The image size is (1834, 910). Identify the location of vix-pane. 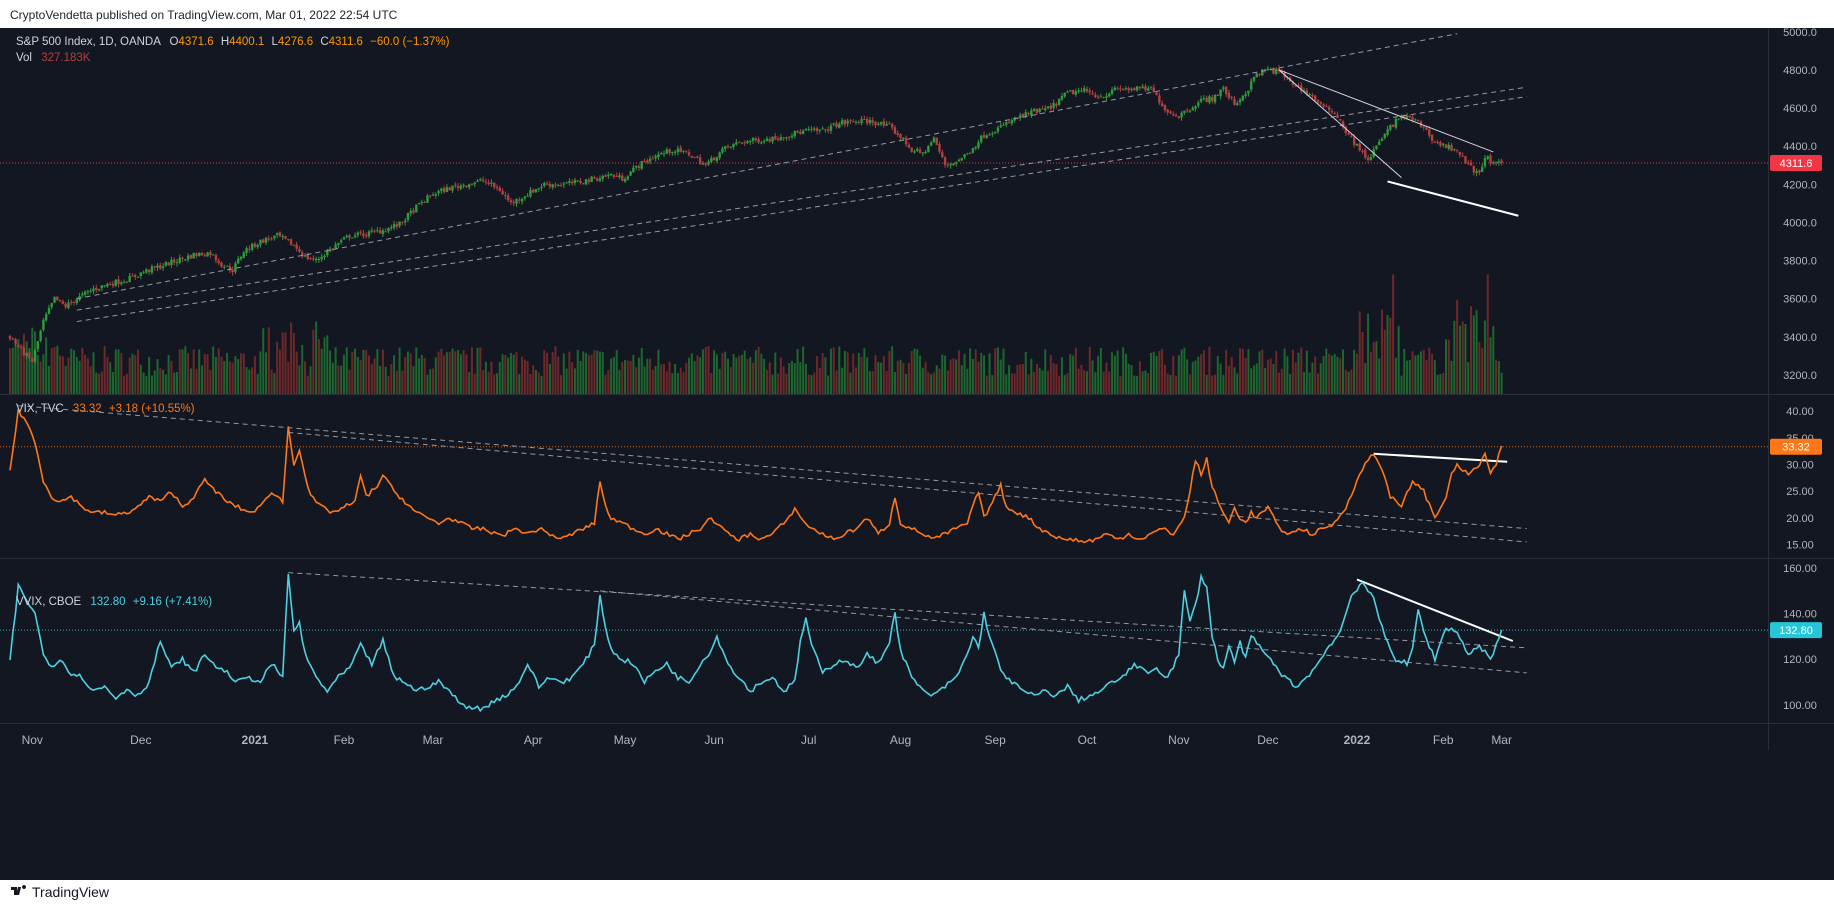
(884, 474).